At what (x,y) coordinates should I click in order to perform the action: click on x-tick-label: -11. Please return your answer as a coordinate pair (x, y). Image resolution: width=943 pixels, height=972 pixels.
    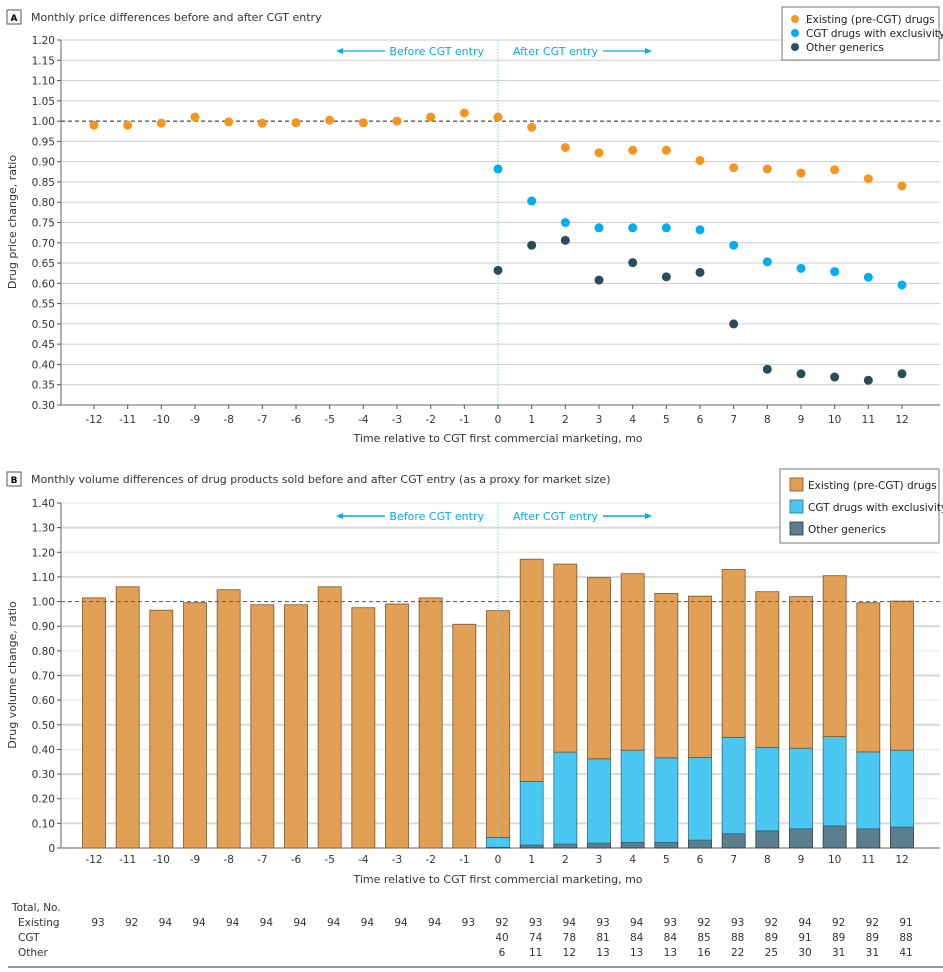
    Looking at the image, I should click on (127, 860).